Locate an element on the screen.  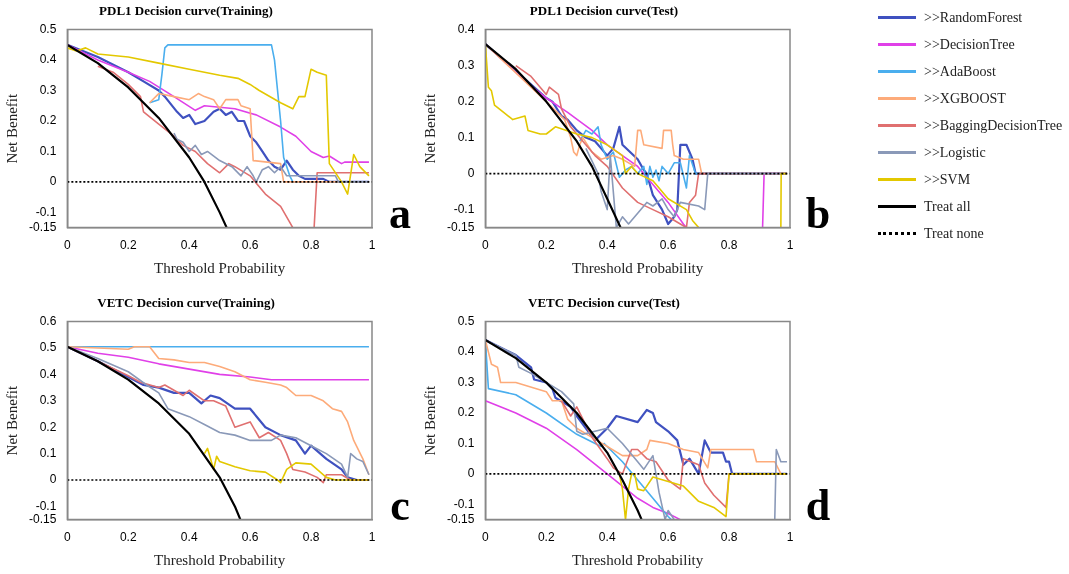
legend-label: >>DecisionTree is located at coordinates (969, 44).